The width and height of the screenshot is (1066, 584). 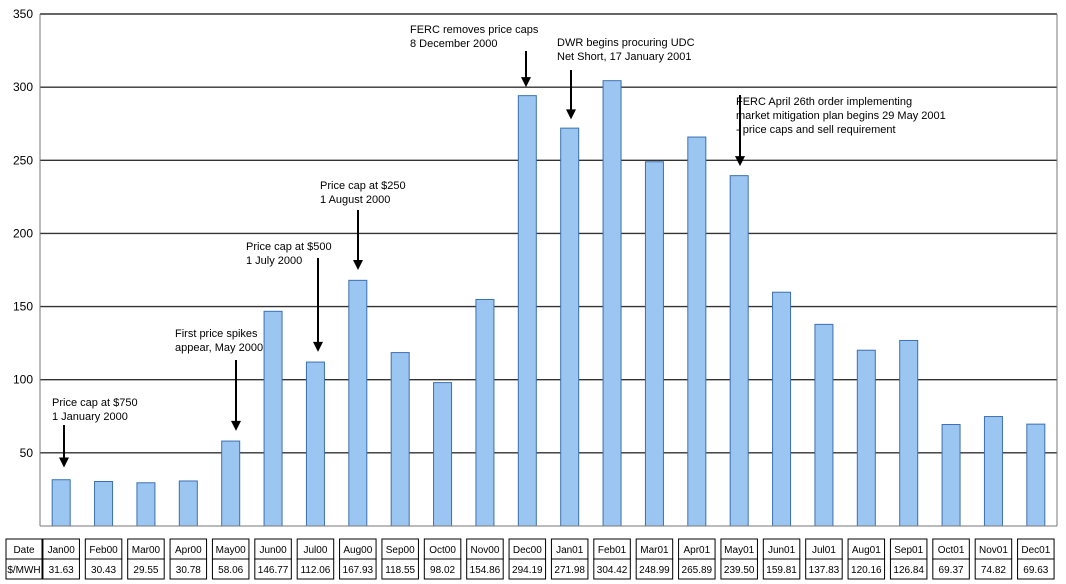 What do you see at coordinates (188, 550) in the screenshot?
I see `x-tick-label: Apr00` at bounding box center [188, 550].